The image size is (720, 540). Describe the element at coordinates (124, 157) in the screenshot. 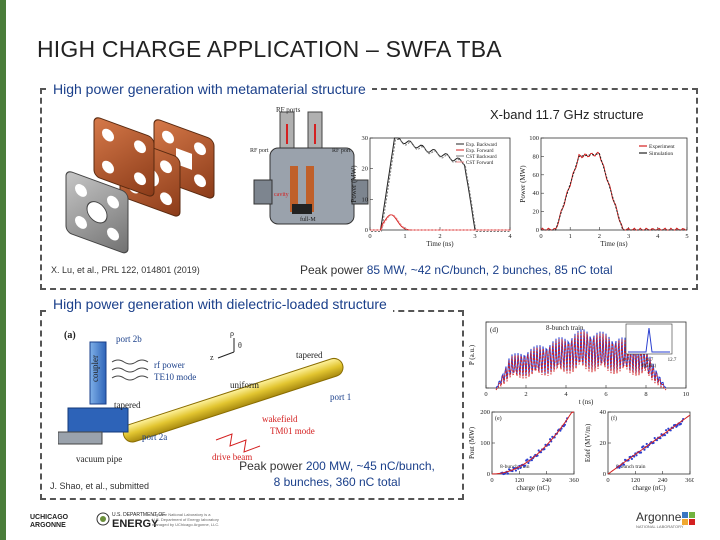

I see `copper-plate-front` at that location.